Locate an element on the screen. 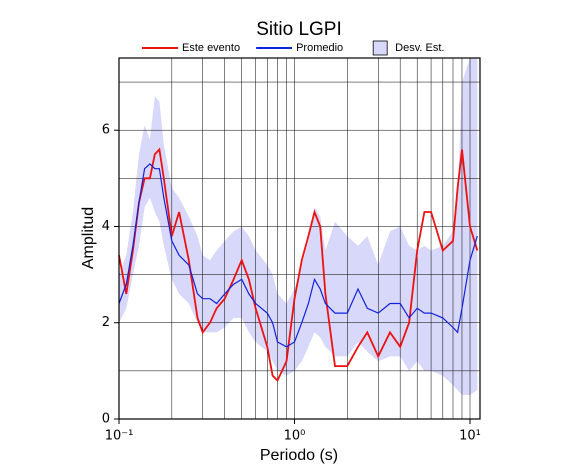  y-tick-label: 6 is located at coordinates (106, 130).